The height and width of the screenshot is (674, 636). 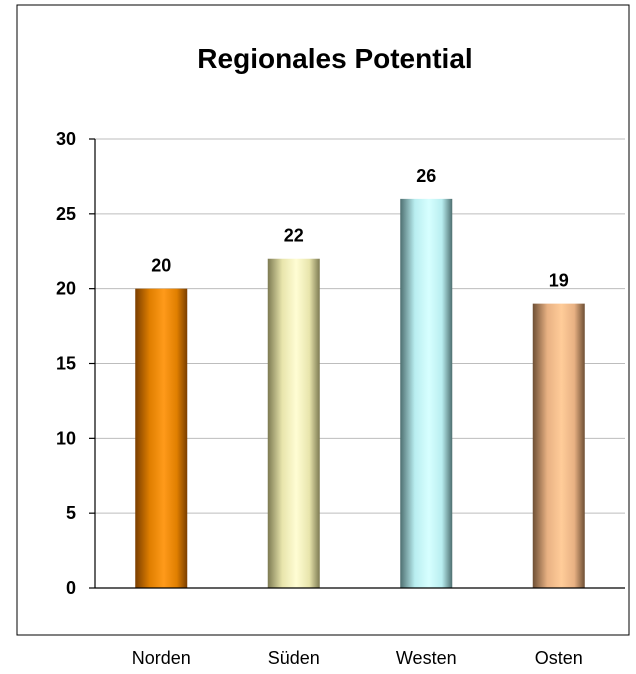 What do you see at coordinates (294, 236) in the screenshot?
I see `data-label: 22` at bounding box center [294, 236].